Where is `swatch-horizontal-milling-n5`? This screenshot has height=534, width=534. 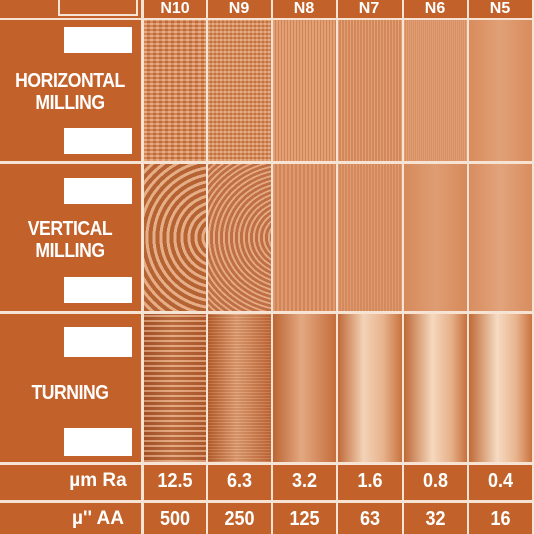
swatch-horizontal-milling-n5 is located at coordinates (500, 90).